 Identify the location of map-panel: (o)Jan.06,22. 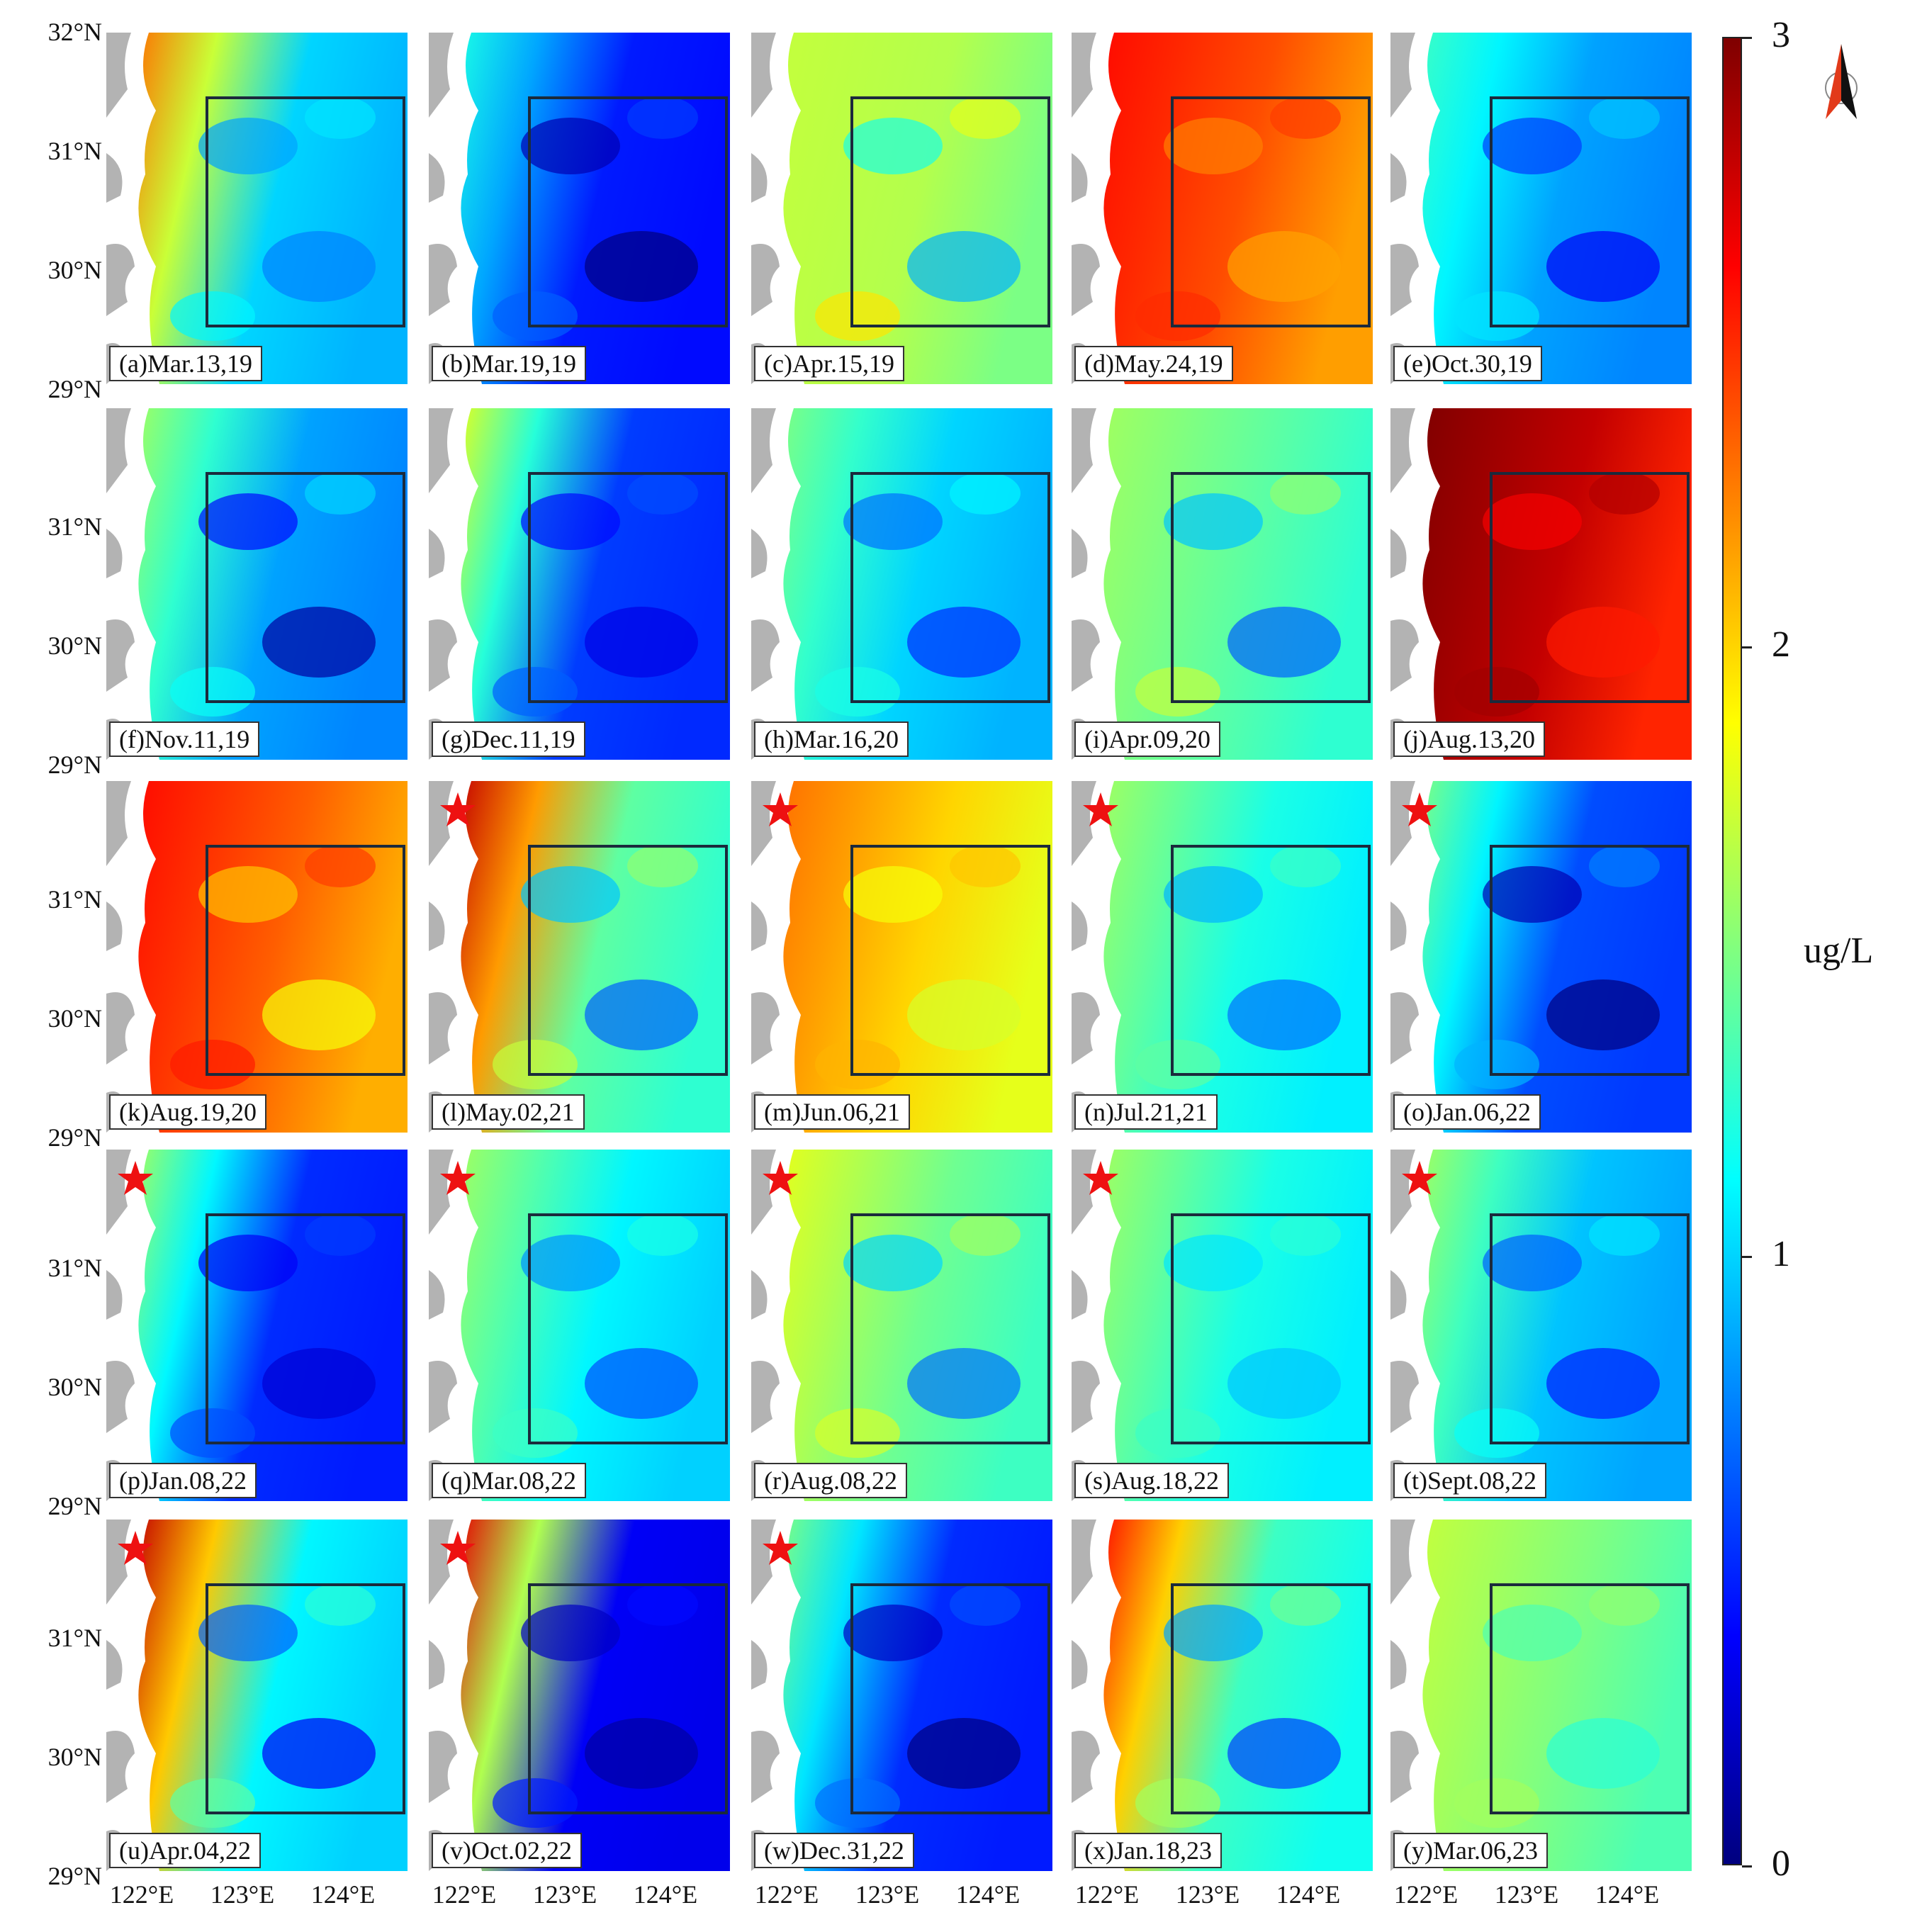
(1541, 957).